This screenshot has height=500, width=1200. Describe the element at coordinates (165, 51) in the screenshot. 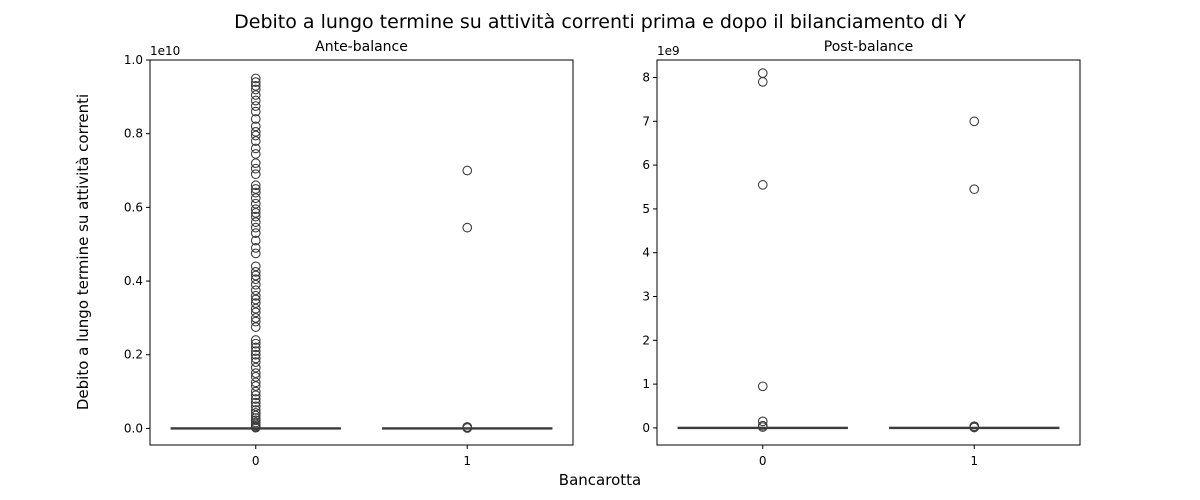

I see `ante-offset-text: 1e10` at that location.